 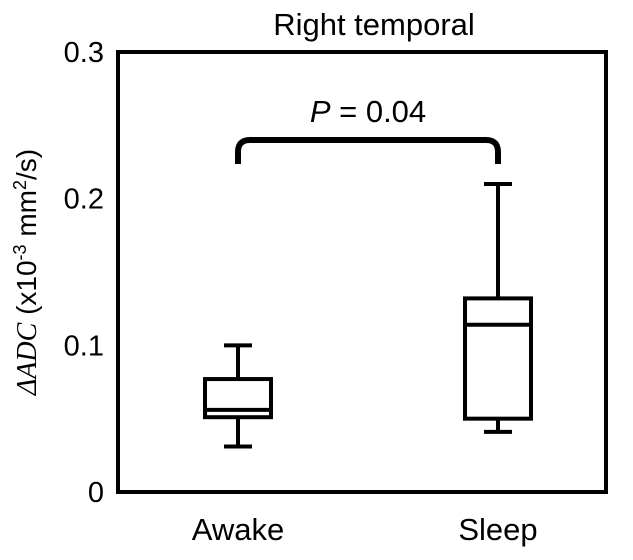 I want to click on p-value-label: P = 0.04, so click(x=368, y=111).